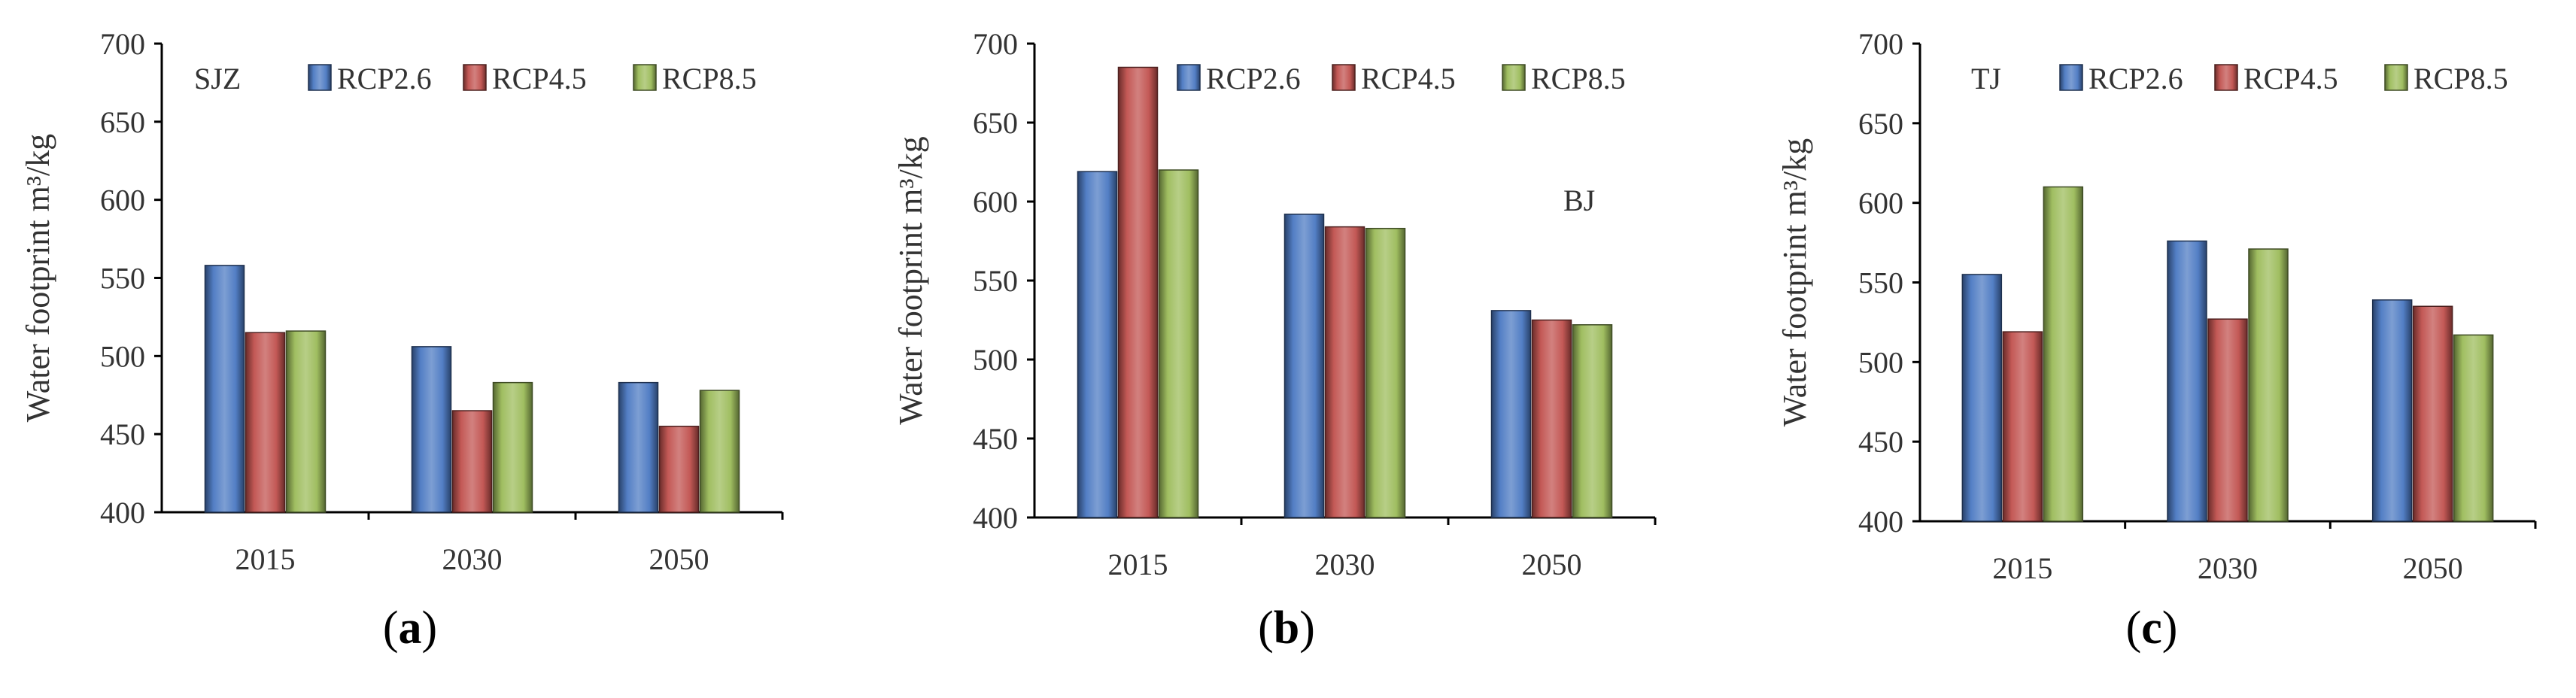 The width and height of the screenshot is (2576, 698). Describe the element at coordinates (218, 79) in the screenshot. I see `city-label: SJZ` at that location.